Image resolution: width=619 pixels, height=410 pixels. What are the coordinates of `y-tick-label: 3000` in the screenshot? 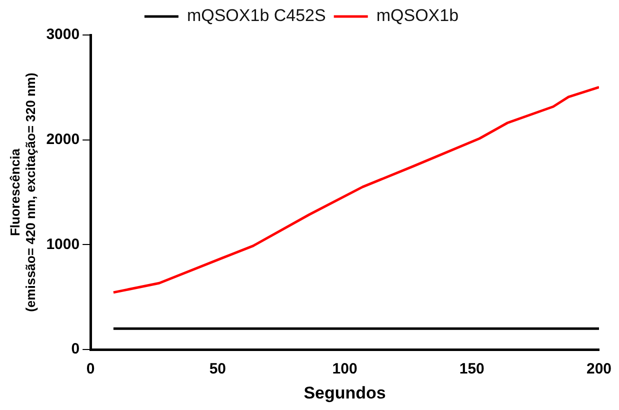 It's located at (63, 35).